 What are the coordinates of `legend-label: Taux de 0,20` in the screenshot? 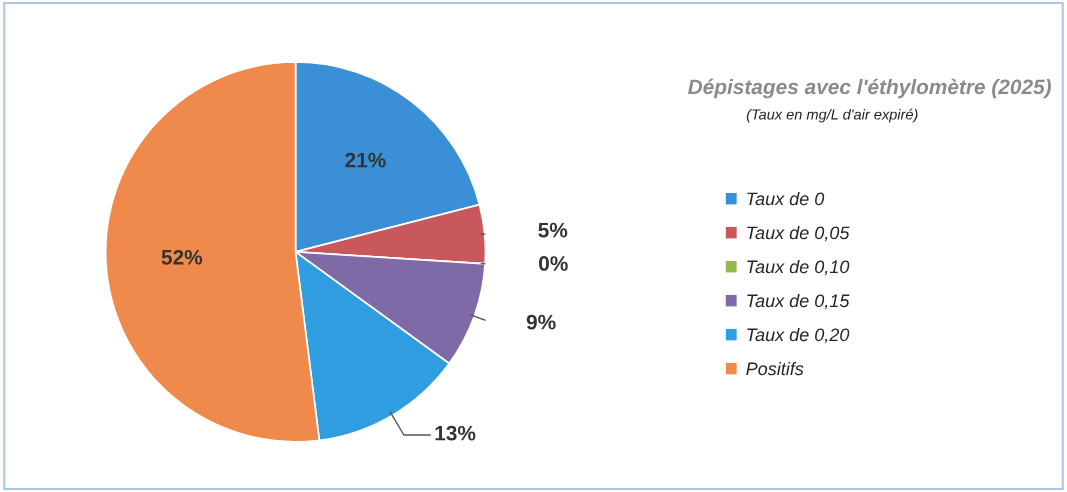 It's located at (798, 335).